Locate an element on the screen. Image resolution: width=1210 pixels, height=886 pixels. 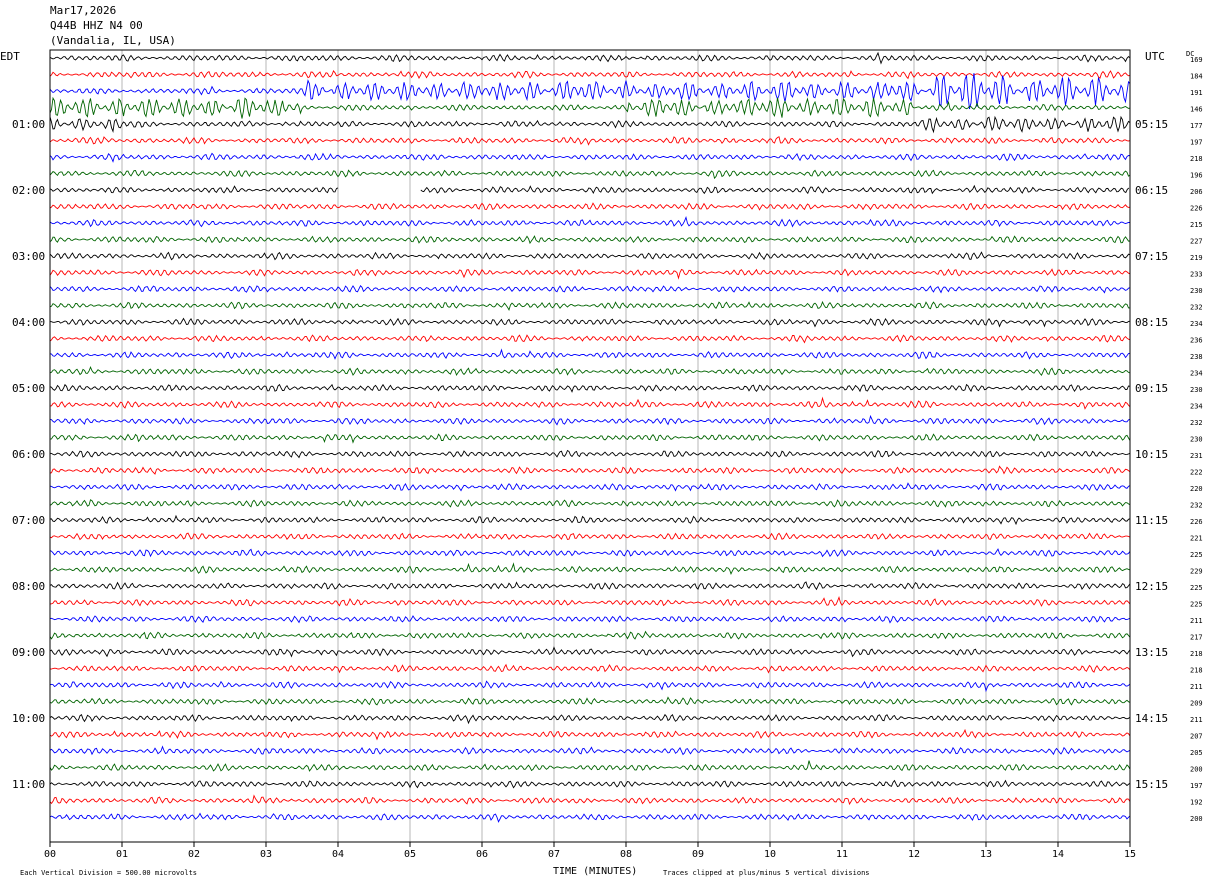
x-tick-label: 04 is located at coordinates (338, 854).